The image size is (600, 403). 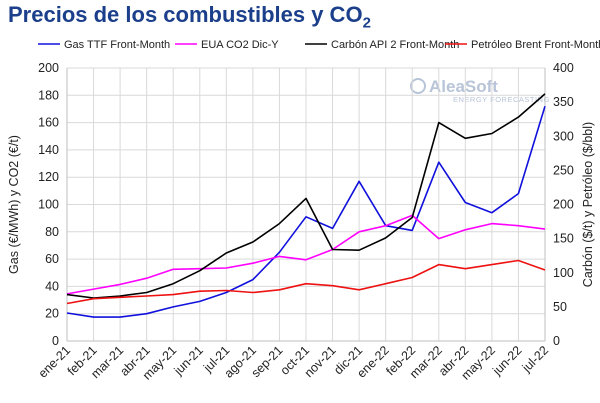 I want to click on y-left-axis-title: Gas (€/MWh) y CO2 (€/t), so click(x=14, y=204).